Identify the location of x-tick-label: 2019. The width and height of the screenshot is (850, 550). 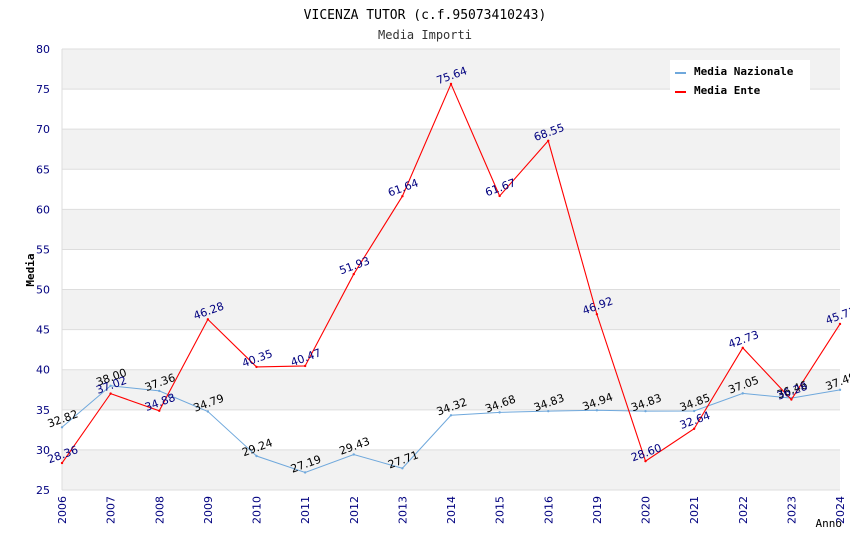
(597, 510).